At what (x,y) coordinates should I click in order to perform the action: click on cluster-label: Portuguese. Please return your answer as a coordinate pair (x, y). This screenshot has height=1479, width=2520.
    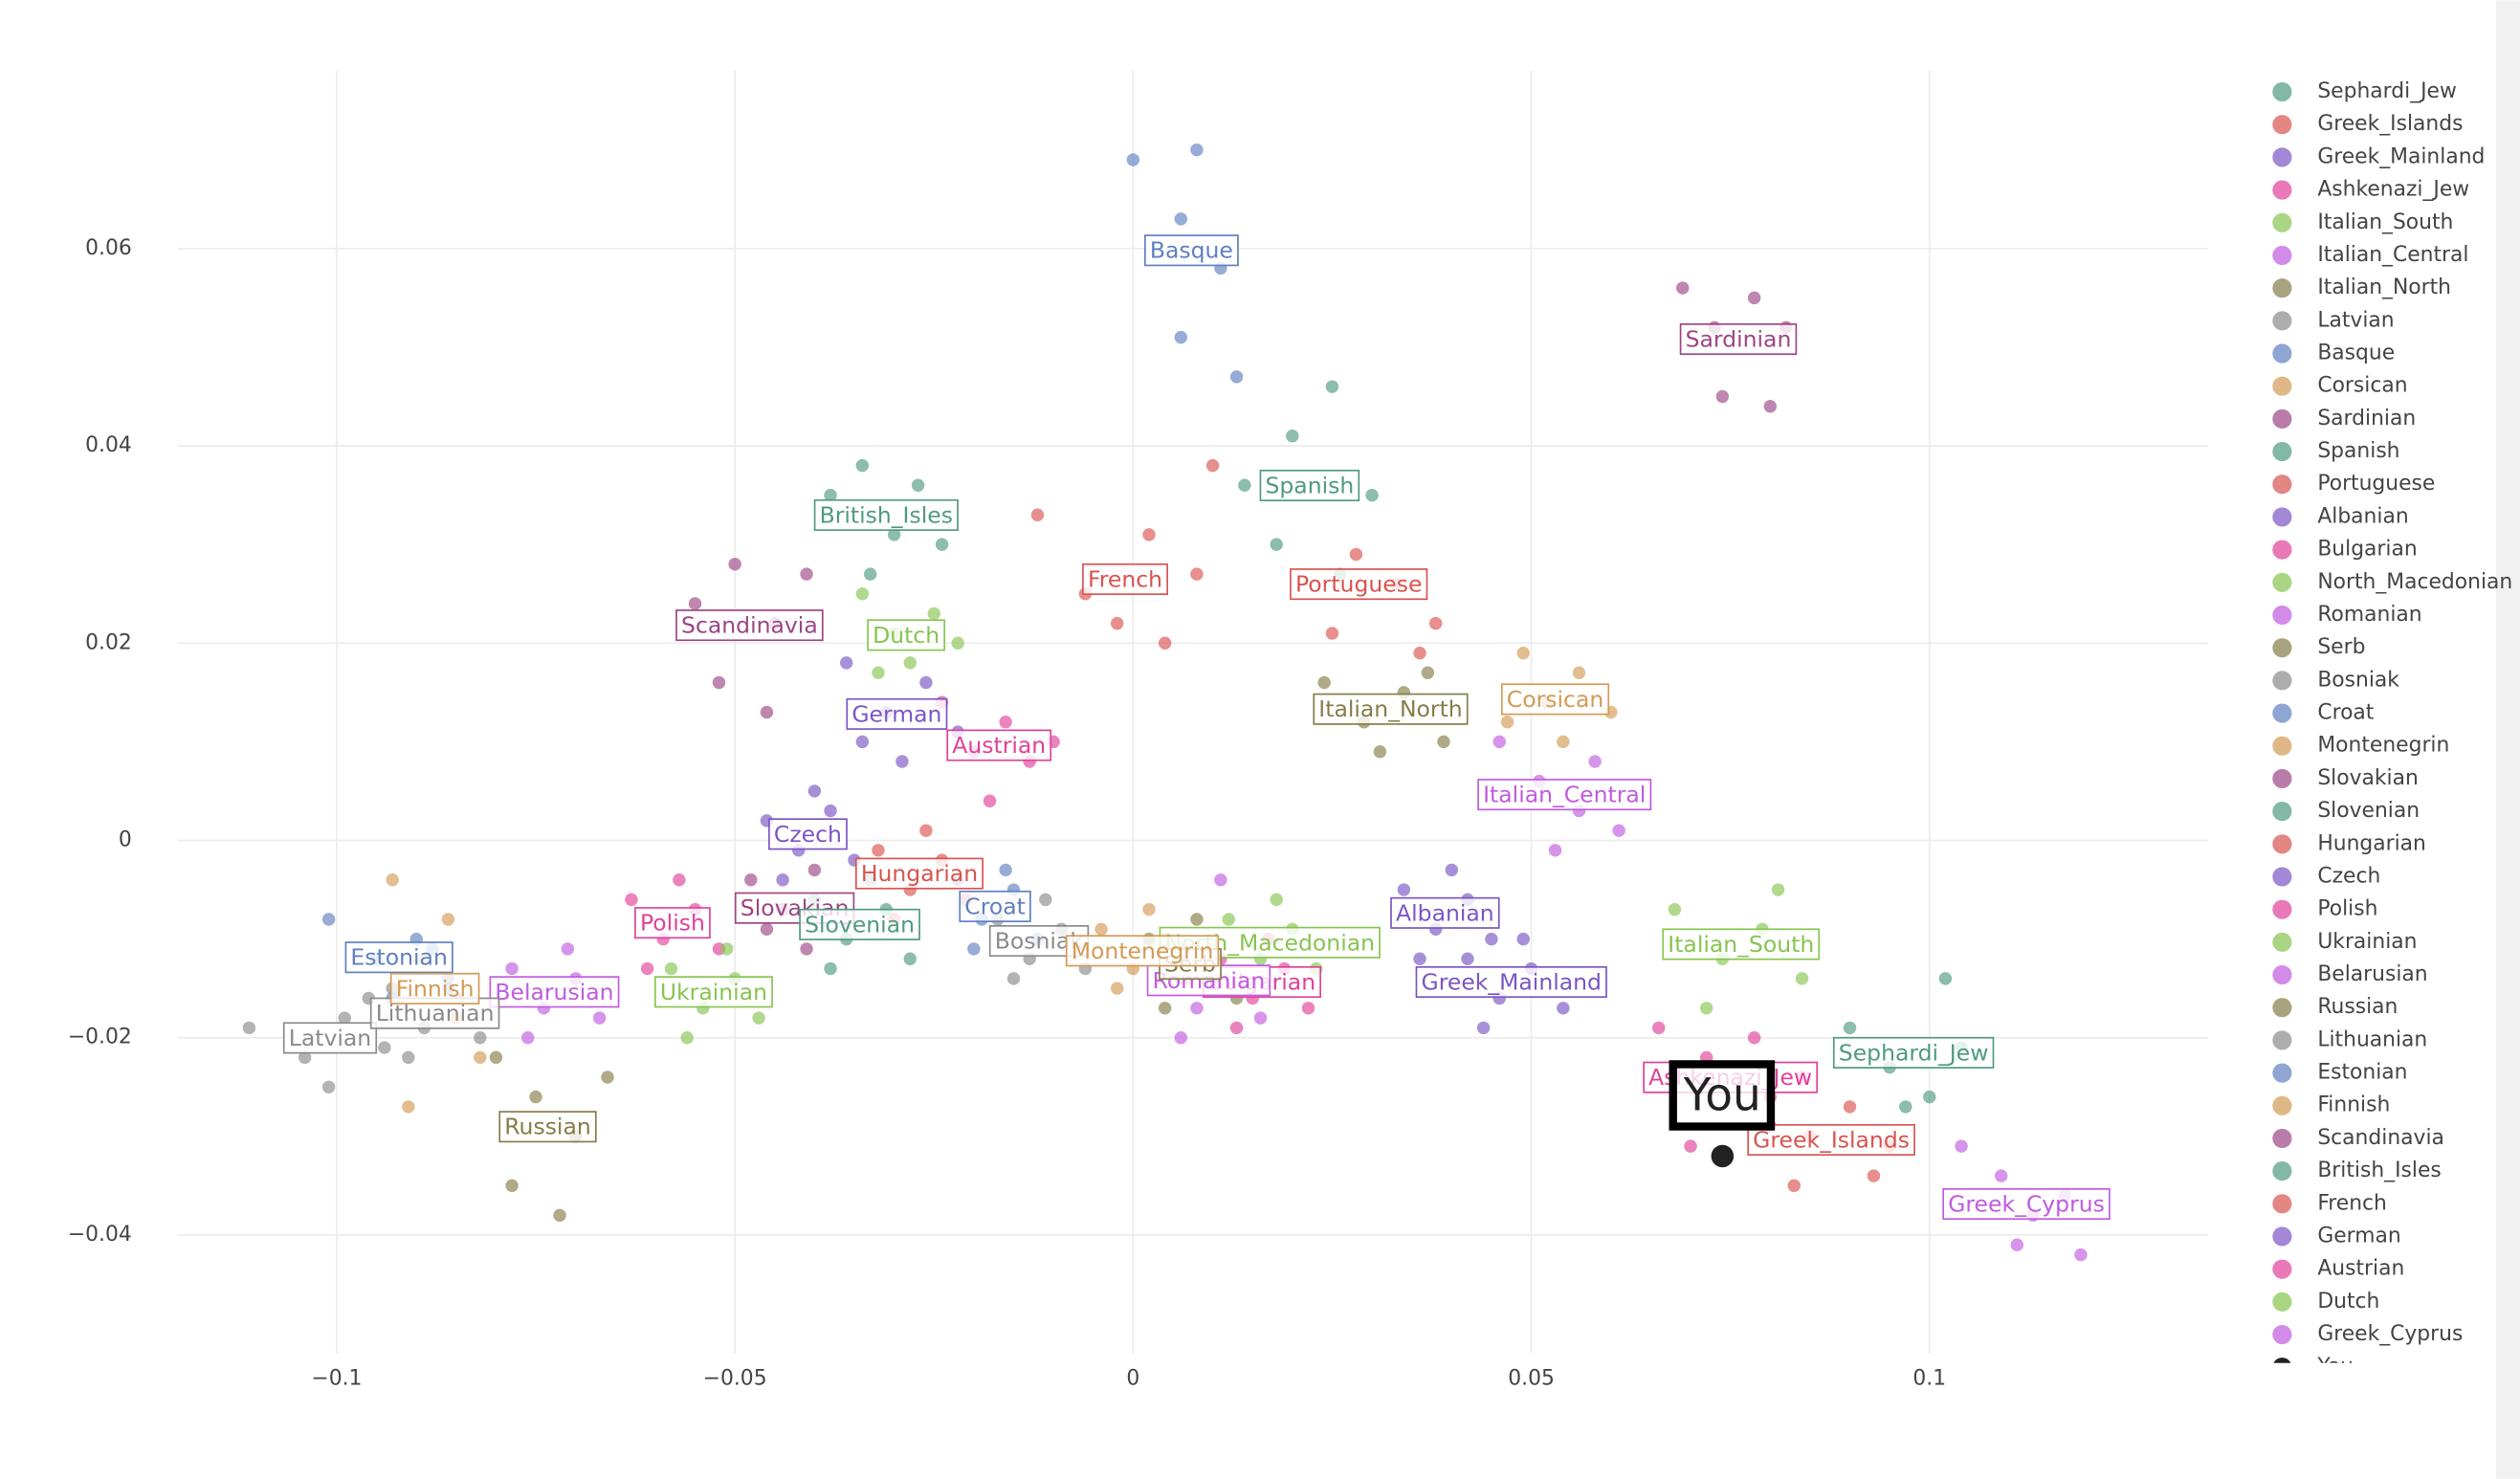
    Looking at the image, I should click on (1359, 584).